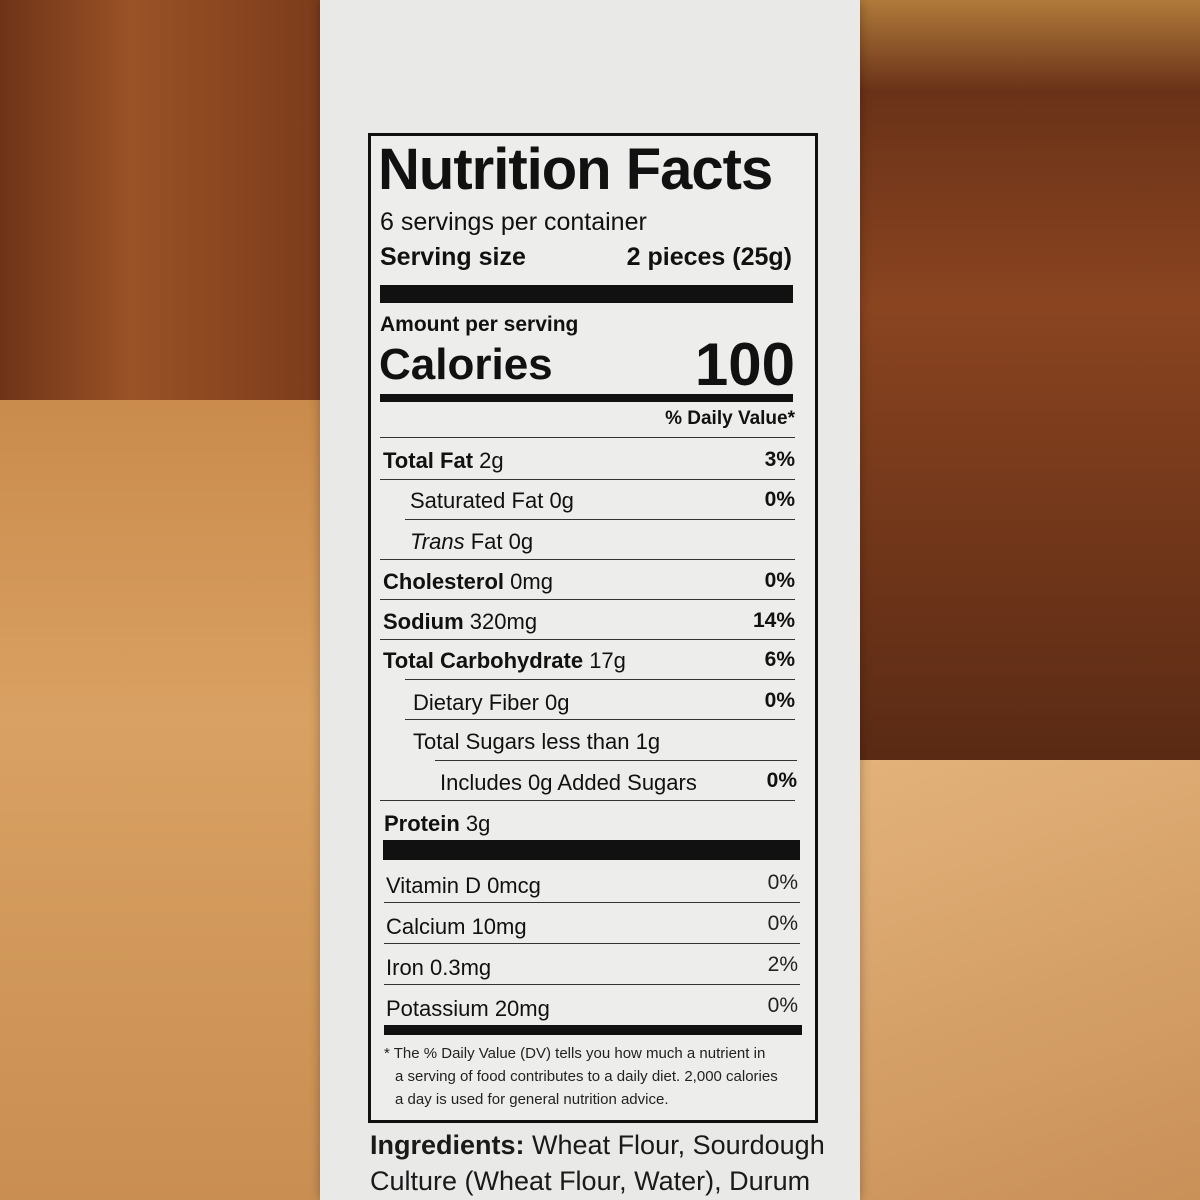  I want to click on nutrient-saturated-fat: Saturated Fat 0g, so click(492, 501).